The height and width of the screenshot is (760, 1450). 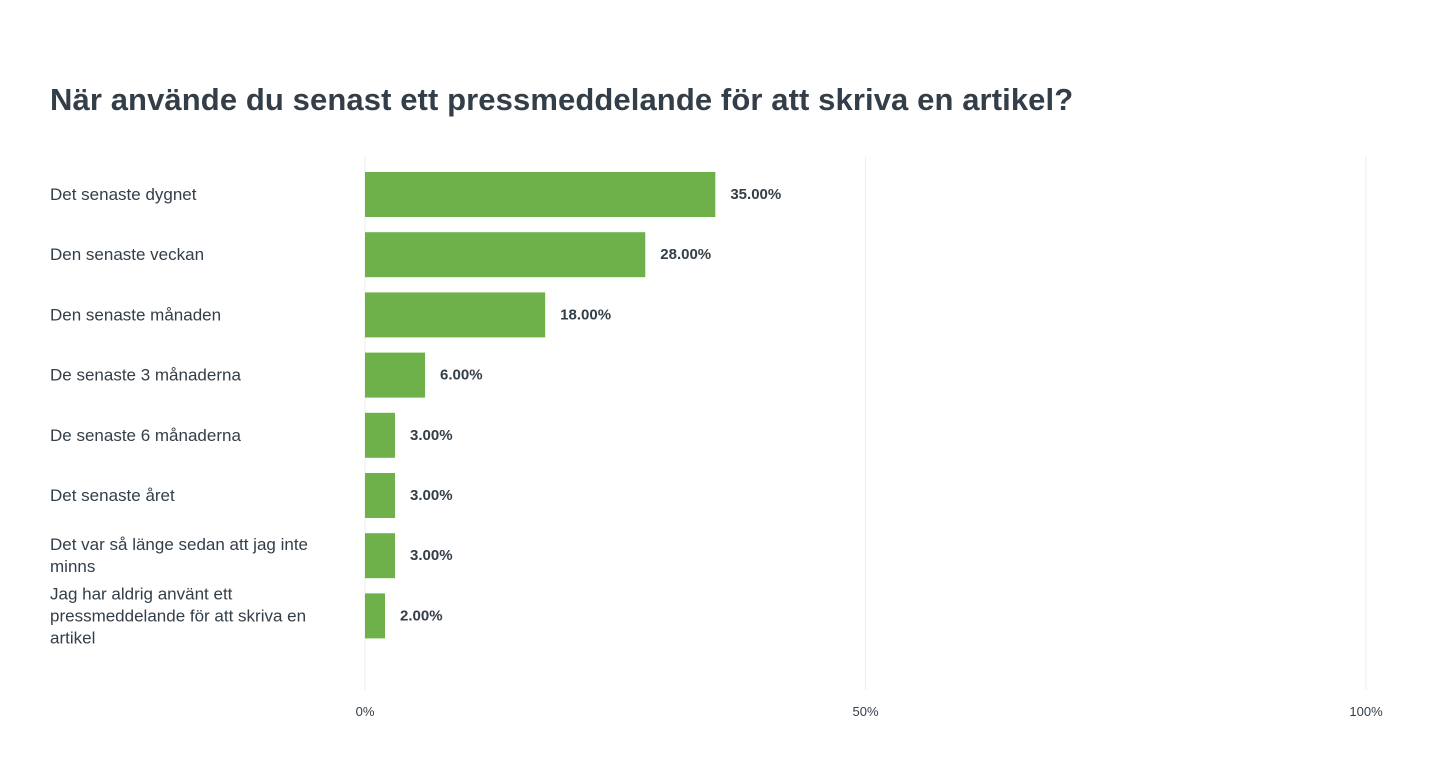 What do you see at coordinates (1366, 711) in the screenshot?
I see `x-tick-label: 100%` at bounding box center [1366, 711].